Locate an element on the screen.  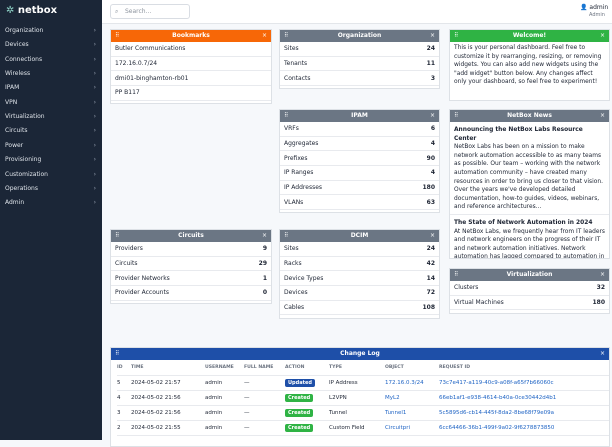
nav-item: Virtualization is located at coordinates (25, 117).